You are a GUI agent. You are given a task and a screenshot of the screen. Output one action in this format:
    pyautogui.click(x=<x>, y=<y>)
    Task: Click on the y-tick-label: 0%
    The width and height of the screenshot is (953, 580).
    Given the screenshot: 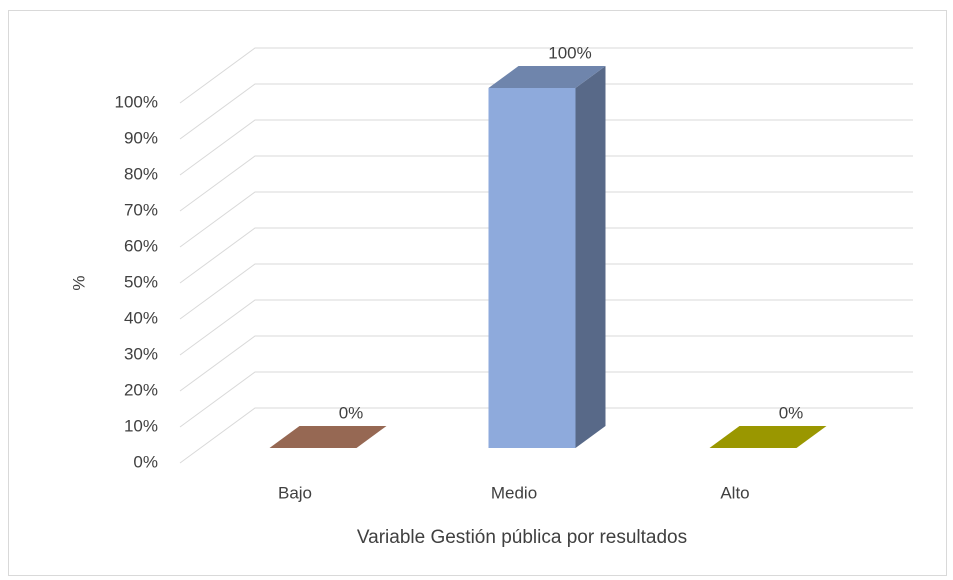 What is the action you would take?
    pyautogui.click(x=145, y=461)
    